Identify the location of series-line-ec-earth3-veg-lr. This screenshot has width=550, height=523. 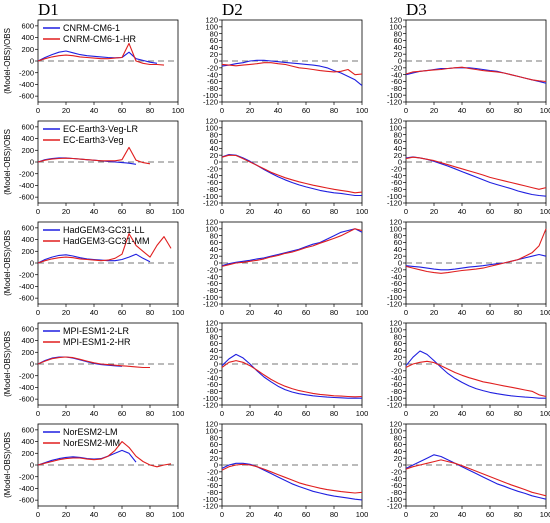
(291, 175).